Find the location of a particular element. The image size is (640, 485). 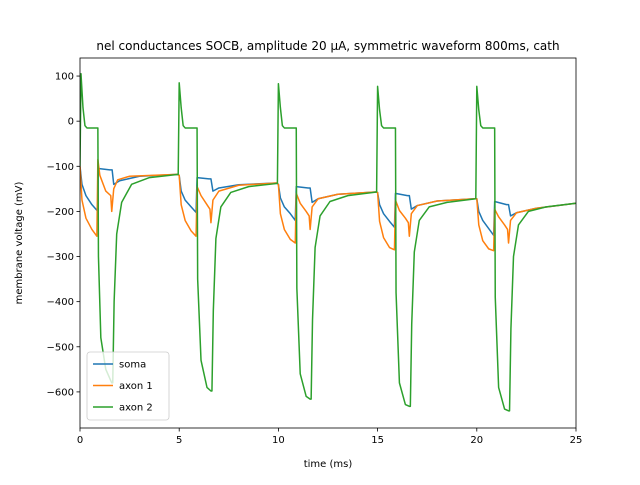

y-axis-label: membrane voltage (mV) is located at coordinates (19, 242).